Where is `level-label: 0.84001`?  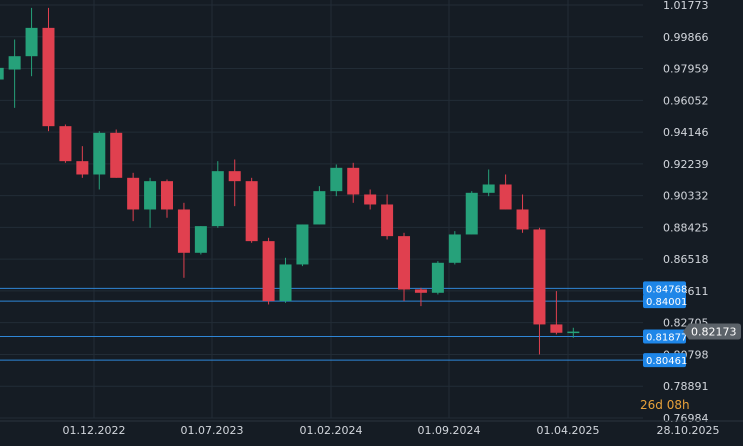
level-label: 0.84001 is located at coordinates (666, 302).